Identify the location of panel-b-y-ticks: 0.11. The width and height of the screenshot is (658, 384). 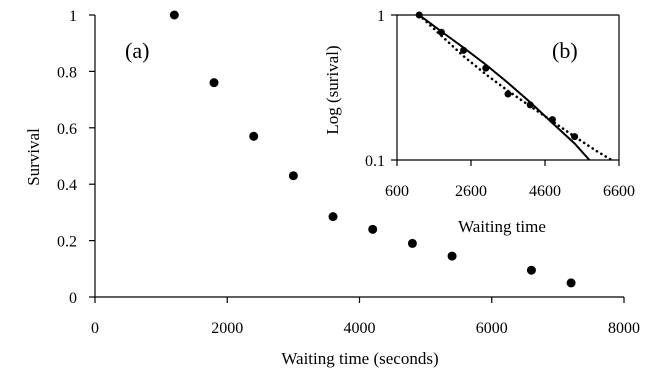
(381, 89).